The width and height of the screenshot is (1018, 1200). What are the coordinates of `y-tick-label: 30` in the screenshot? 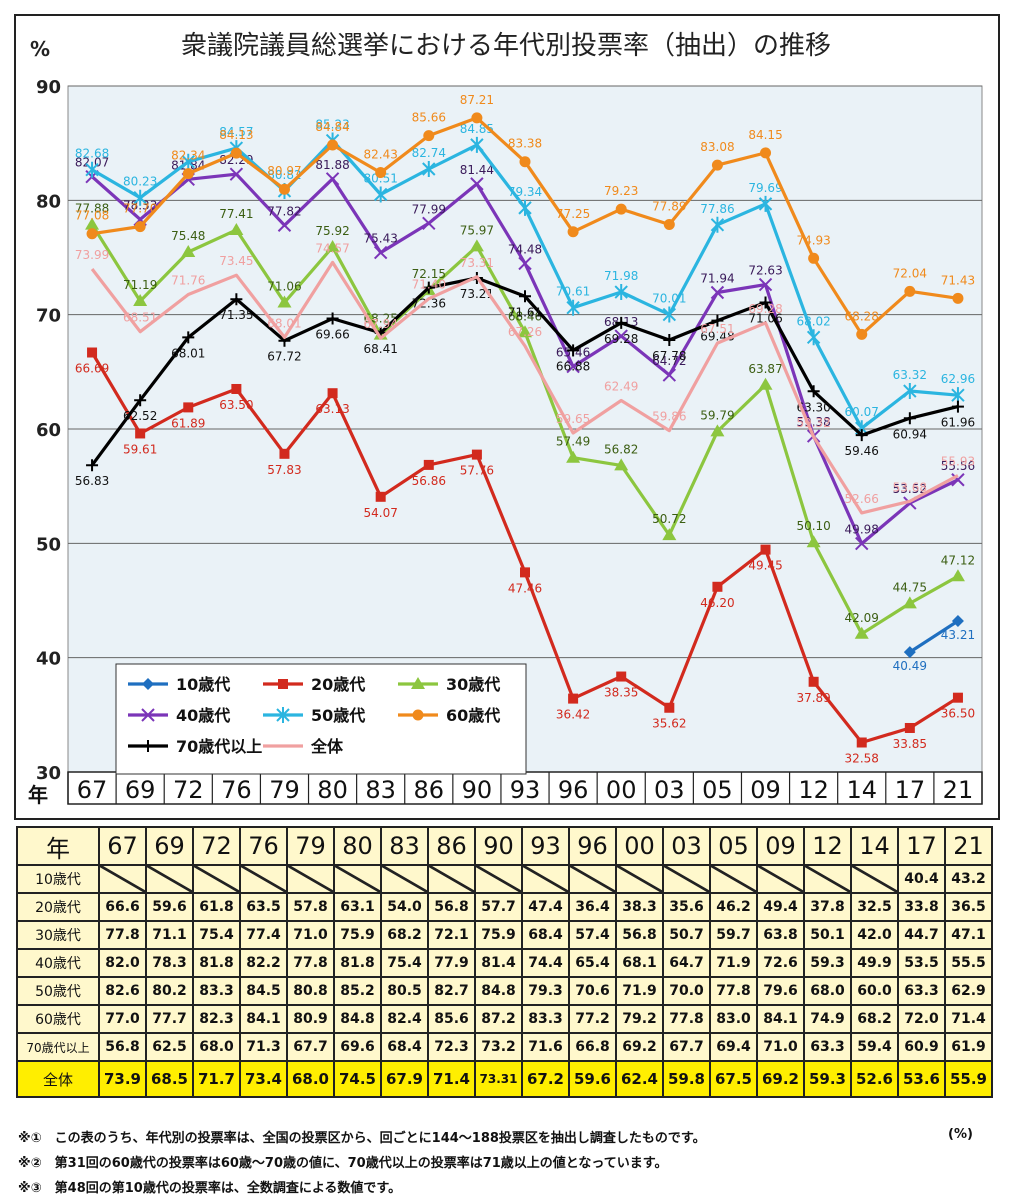 It's located at (48, 773).